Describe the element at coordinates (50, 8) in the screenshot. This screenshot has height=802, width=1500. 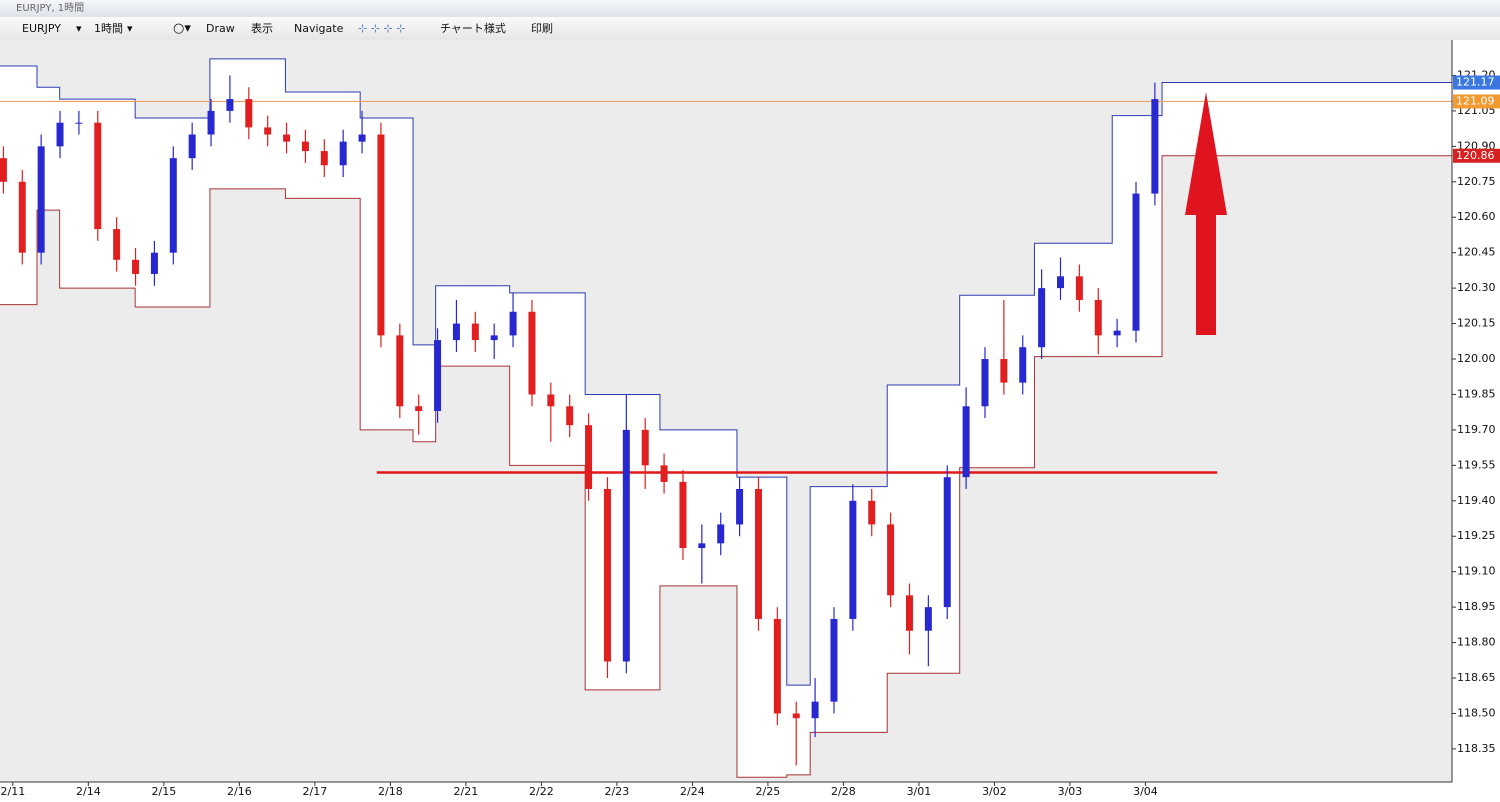
I see `window-title: EURJPY, 1時間` at that location.